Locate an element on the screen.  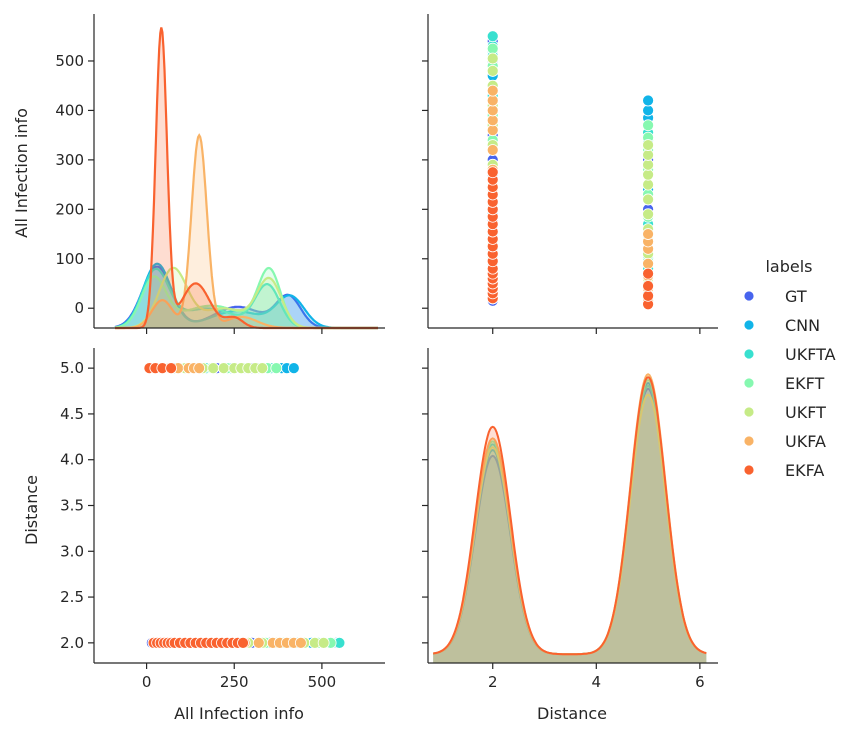
legend-marker-ukfa is located at coordinates (749, 441).